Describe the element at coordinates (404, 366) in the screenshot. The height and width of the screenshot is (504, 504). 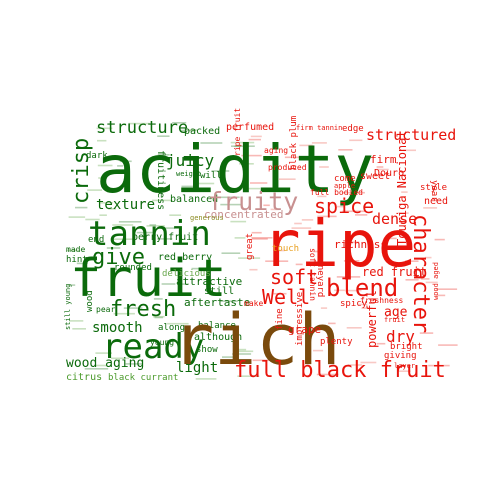
I see `word-layer: layer` at that location.